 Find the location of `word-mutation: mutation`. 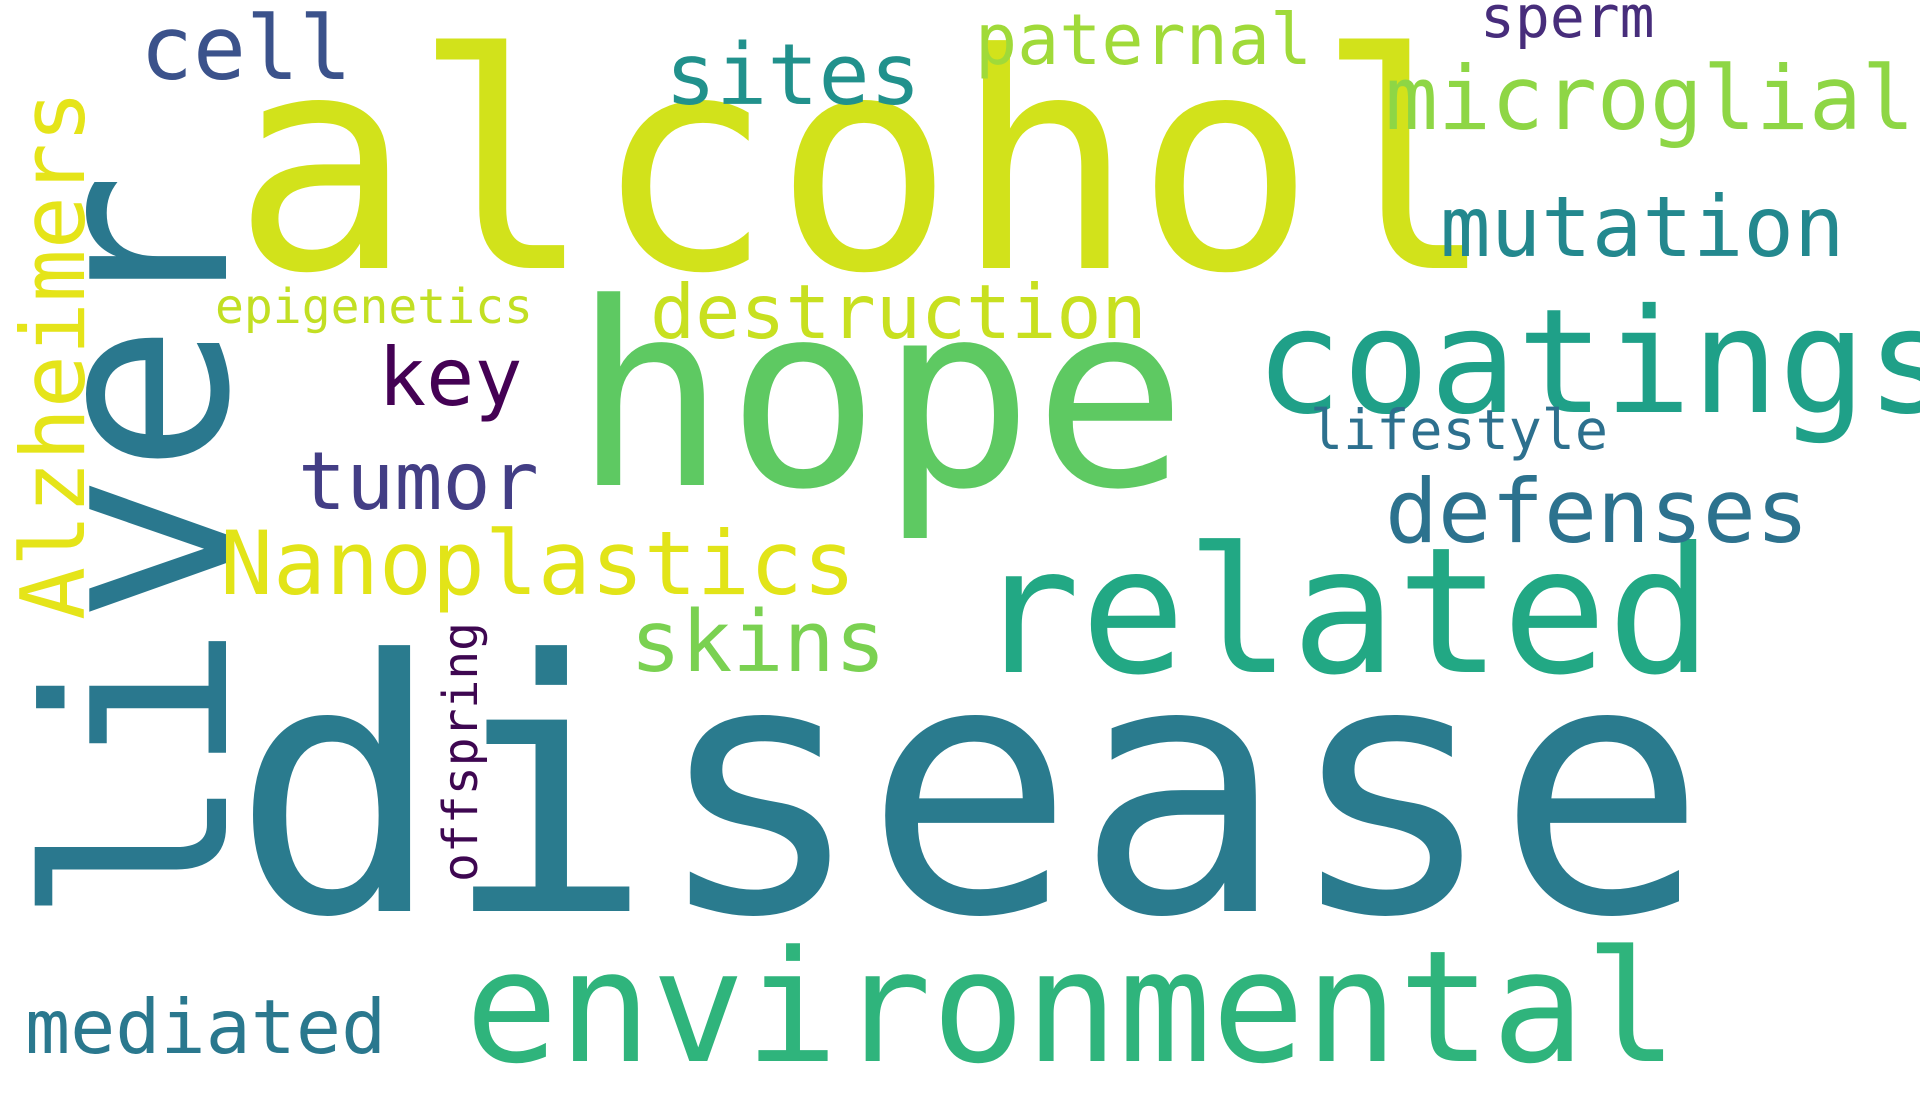

word-mutation: mutation is located at coordinates (1642, 227).